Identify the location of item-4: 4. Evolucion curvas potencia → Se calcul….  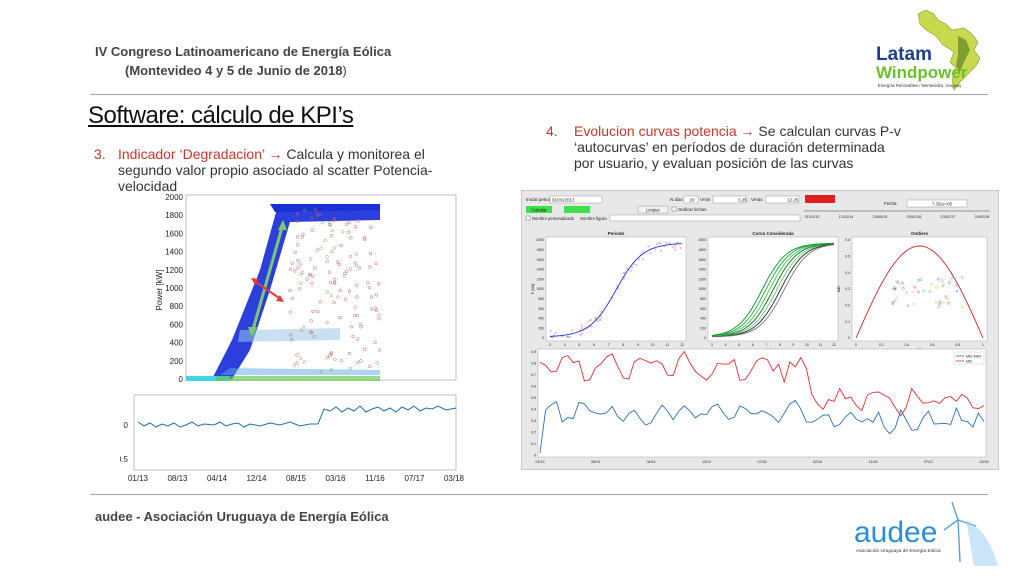
(766, 147).